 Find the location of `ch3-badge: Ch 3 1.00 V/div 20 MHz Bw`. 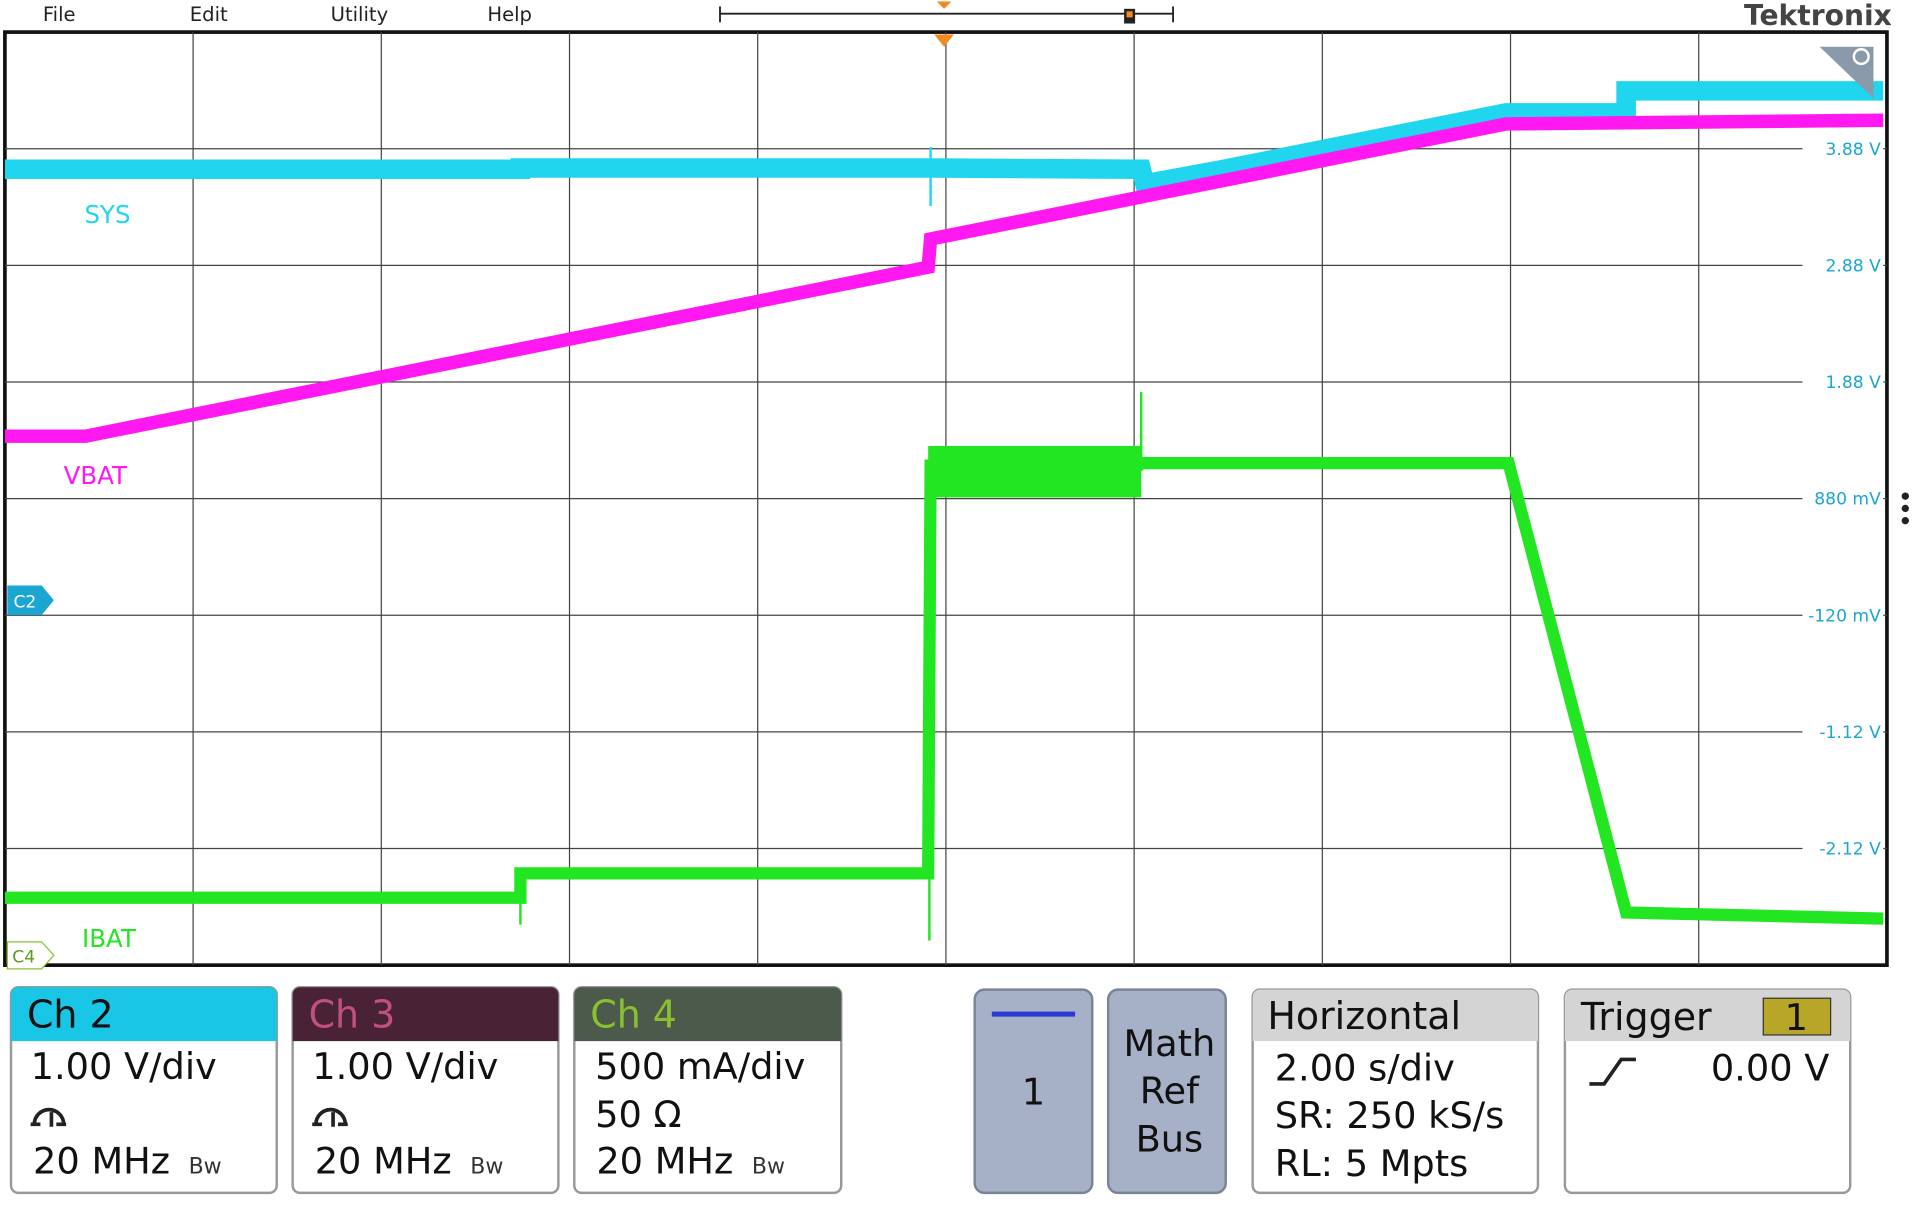

ch3-badge: Ch 3 1.00 V/div 20 MHz Bw is located at coordinates (425, 1090).